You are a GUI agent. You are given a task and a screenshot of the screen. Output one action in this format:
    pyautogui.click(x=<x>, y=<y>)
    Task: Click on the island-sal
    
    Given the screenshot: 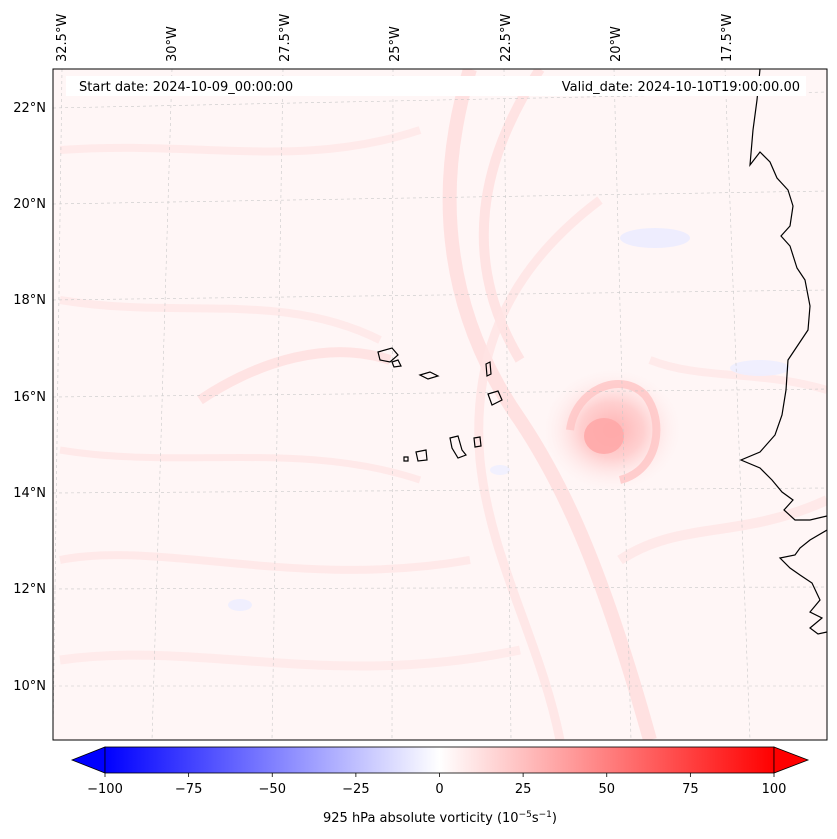 What is the action you would take?
    pyautogui.click(x=488, y=369)
    